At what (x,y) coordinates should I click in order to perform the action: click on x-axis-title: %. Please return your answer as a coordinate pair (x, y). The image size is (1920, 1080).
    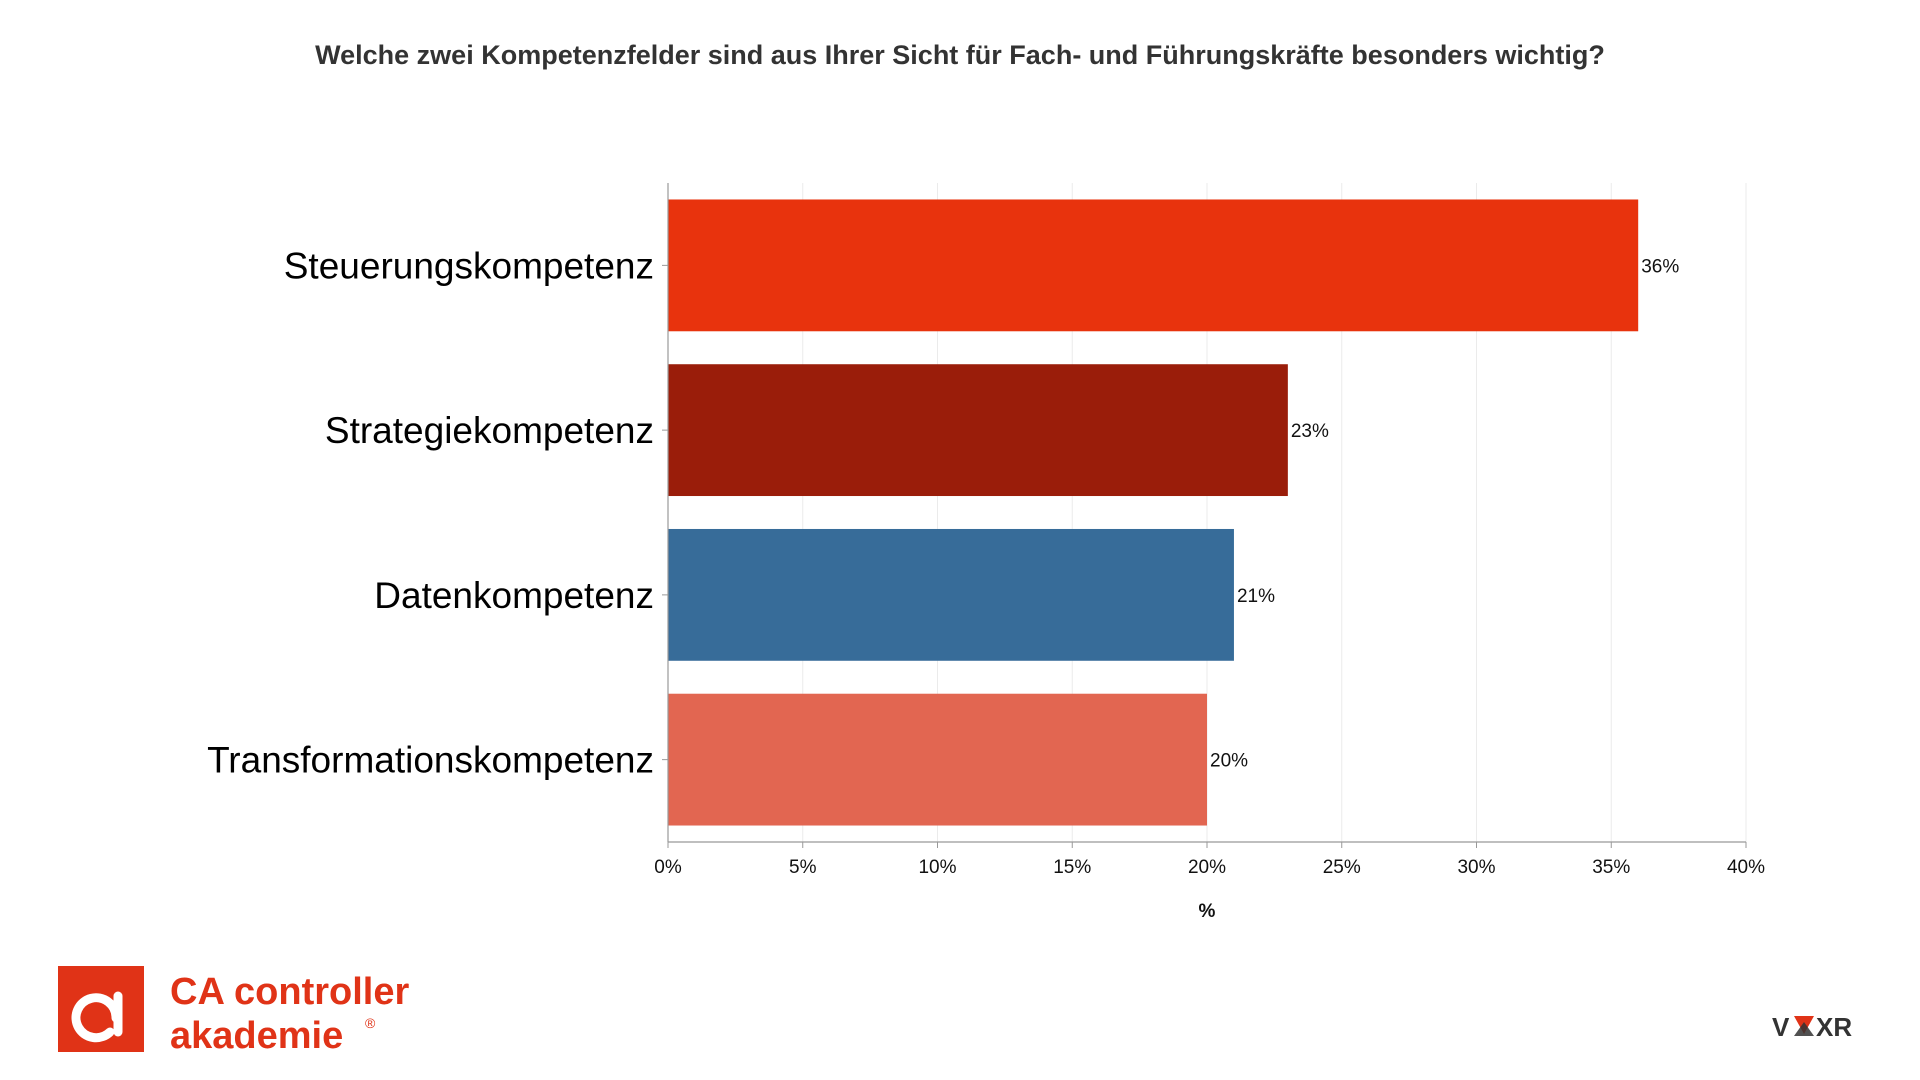
    Looking at the image, I should click on (1207, 911).